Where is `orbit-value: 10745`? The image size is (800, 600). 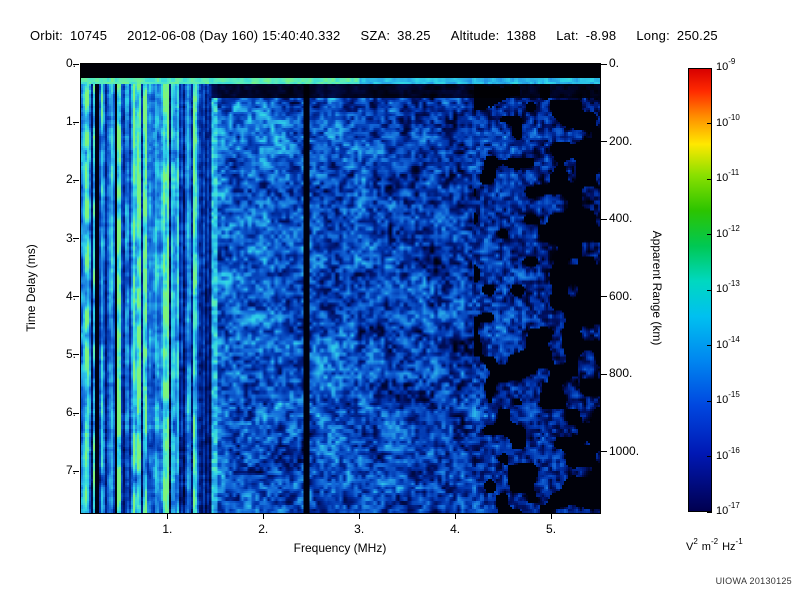 orbit-value: 10745 is located at coordinates (88, 35).